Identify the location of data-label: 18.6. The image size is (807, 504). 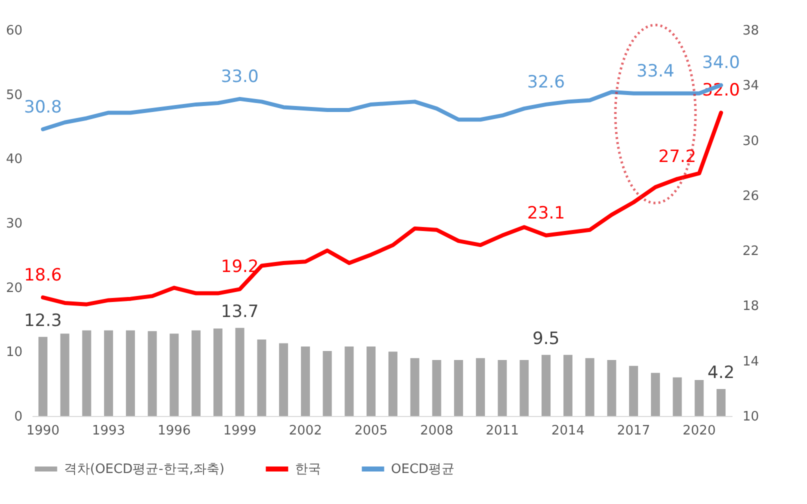
(43, 275).